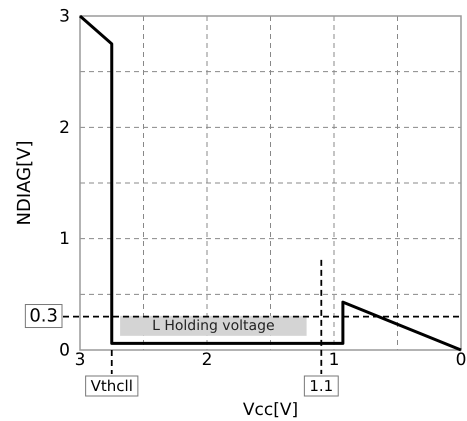 The height and width of the screenshot is (421, 467). I want to click on x-tick-label: 2, so click(207, 360).